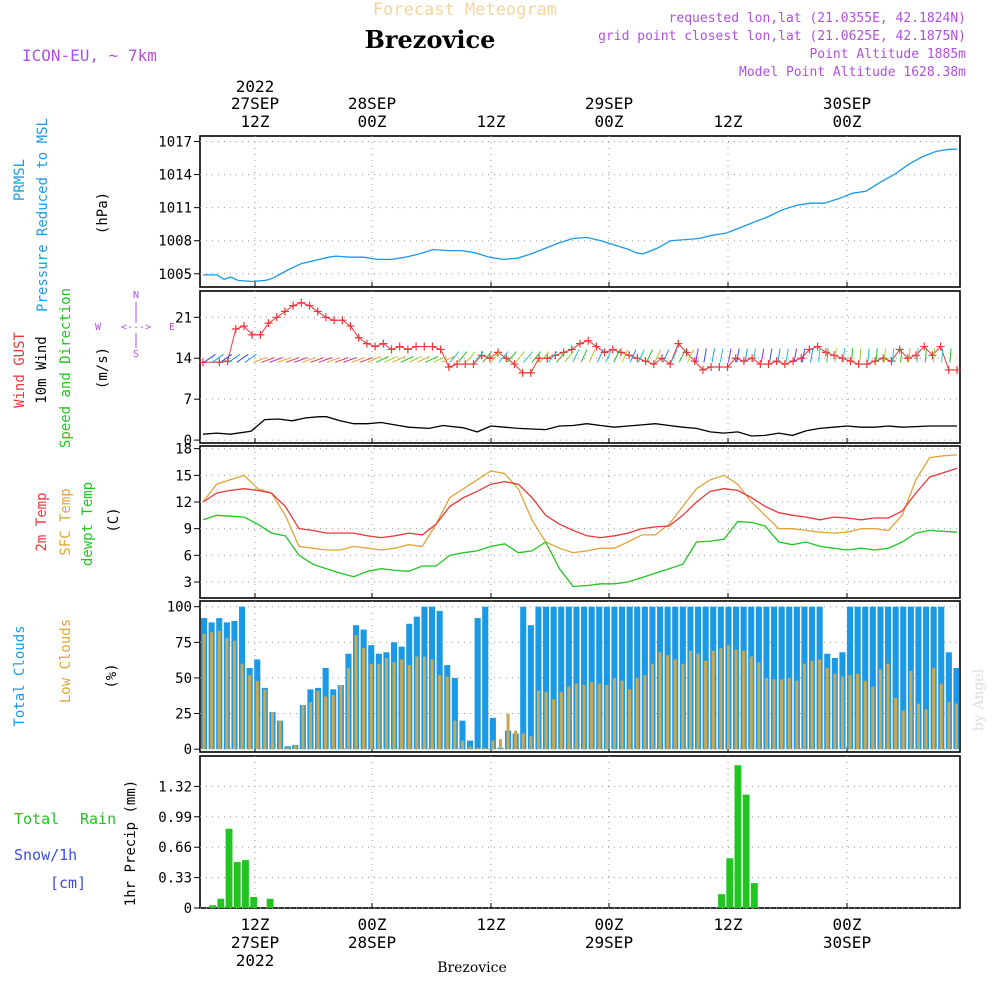 The height and width of the screenshot is (1000, 1000). What do you see at coordinates (372, 103) in the screenshot?
I see `top-day-label: 28SEP` at bounding box center [372, 103].